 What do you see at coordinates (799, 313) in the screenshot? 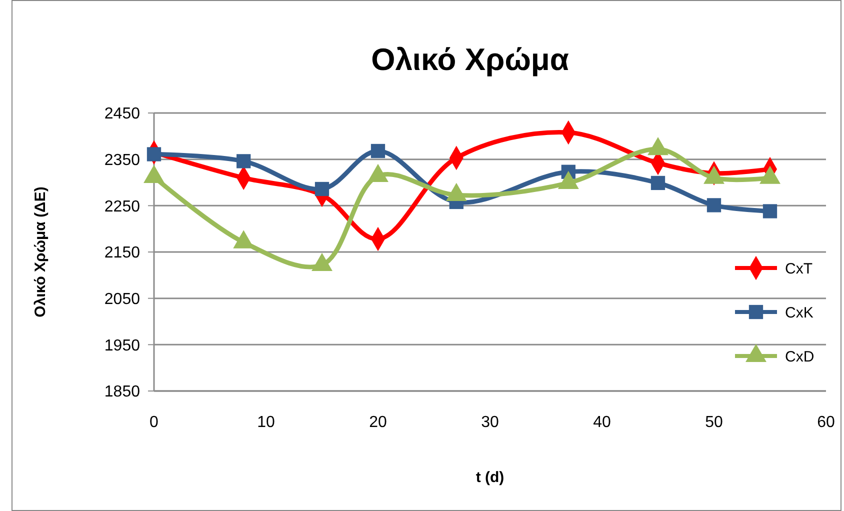
I see `legend-label: CxK` at bounding box center [799, 313].